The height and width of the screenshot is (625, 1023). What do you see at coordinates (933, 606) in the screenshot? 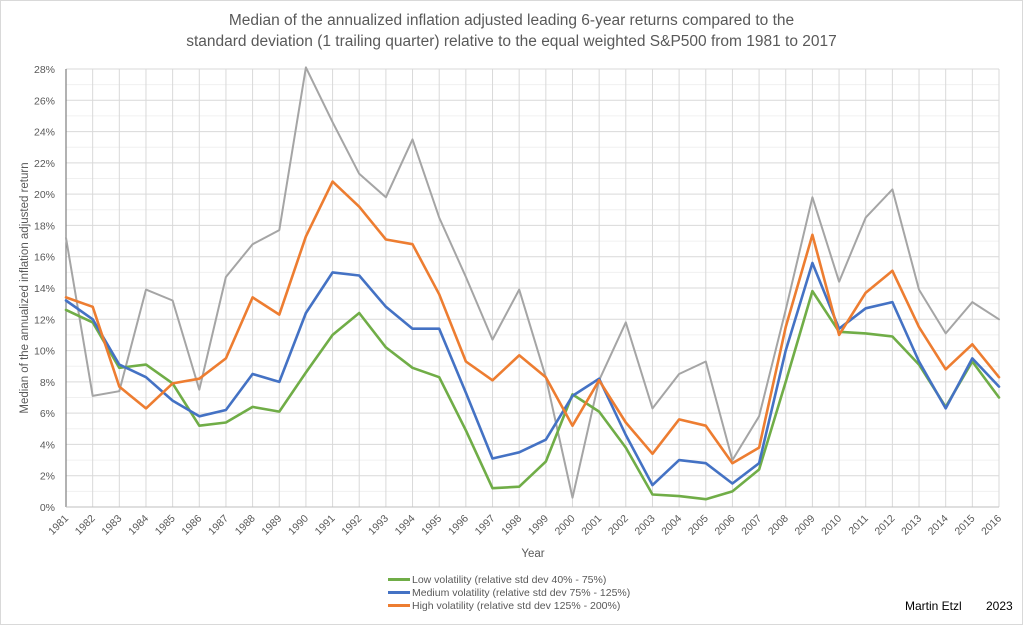
I see `footer-author: Martin Etzl` at bounding box center [933, 606].